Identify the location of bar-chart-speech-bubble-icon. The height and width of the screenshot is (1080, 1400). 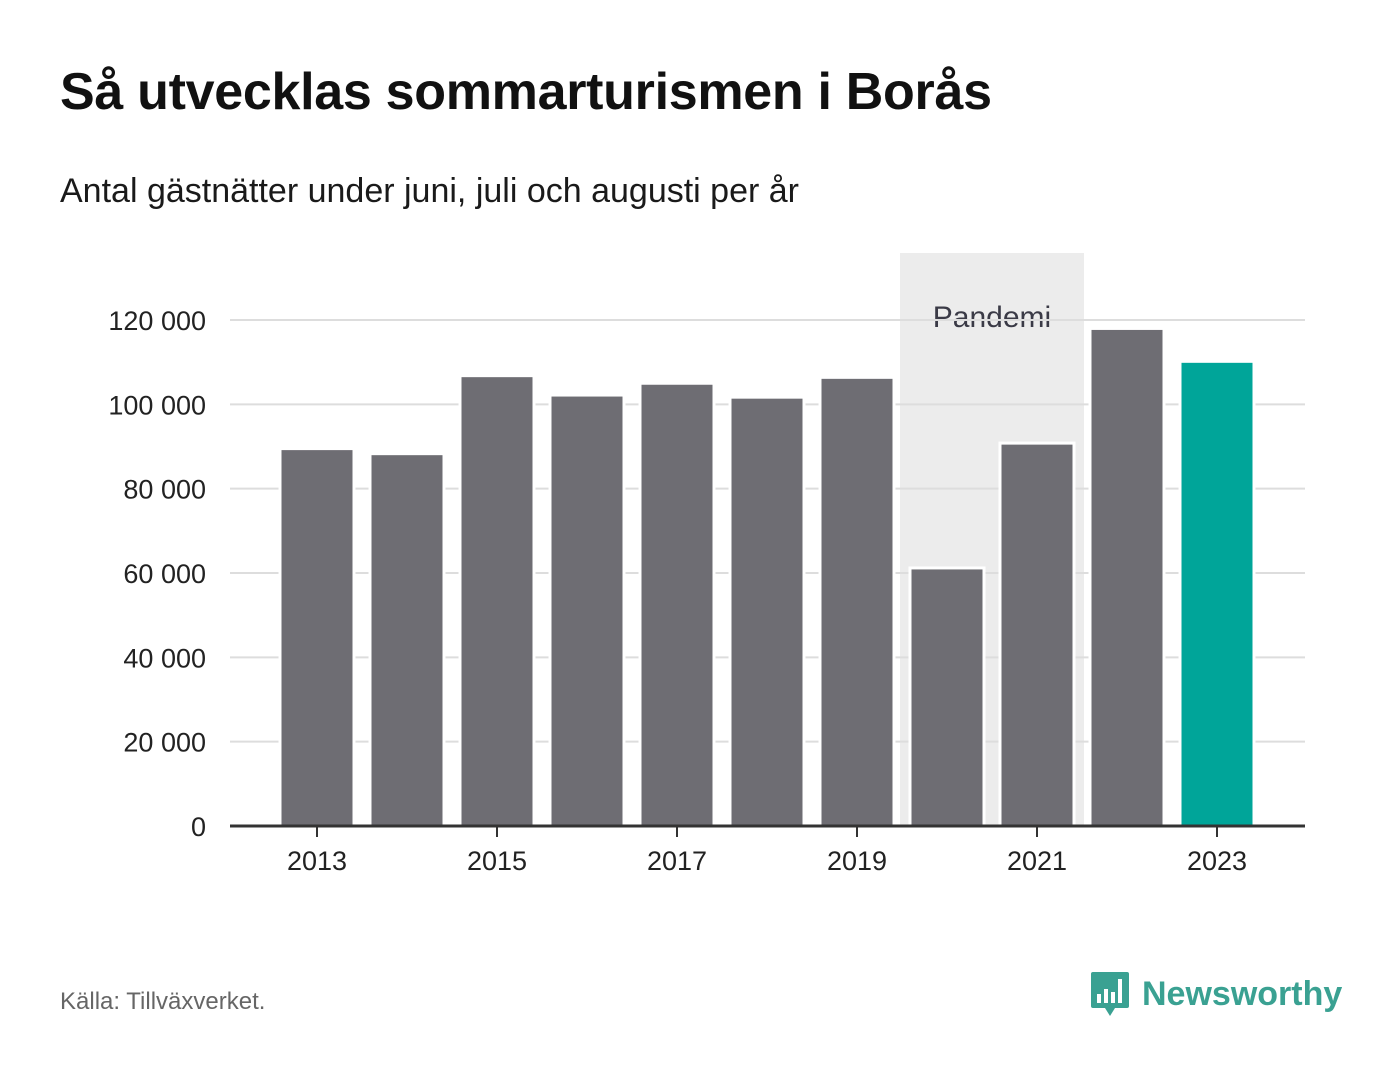
(1110, 994).